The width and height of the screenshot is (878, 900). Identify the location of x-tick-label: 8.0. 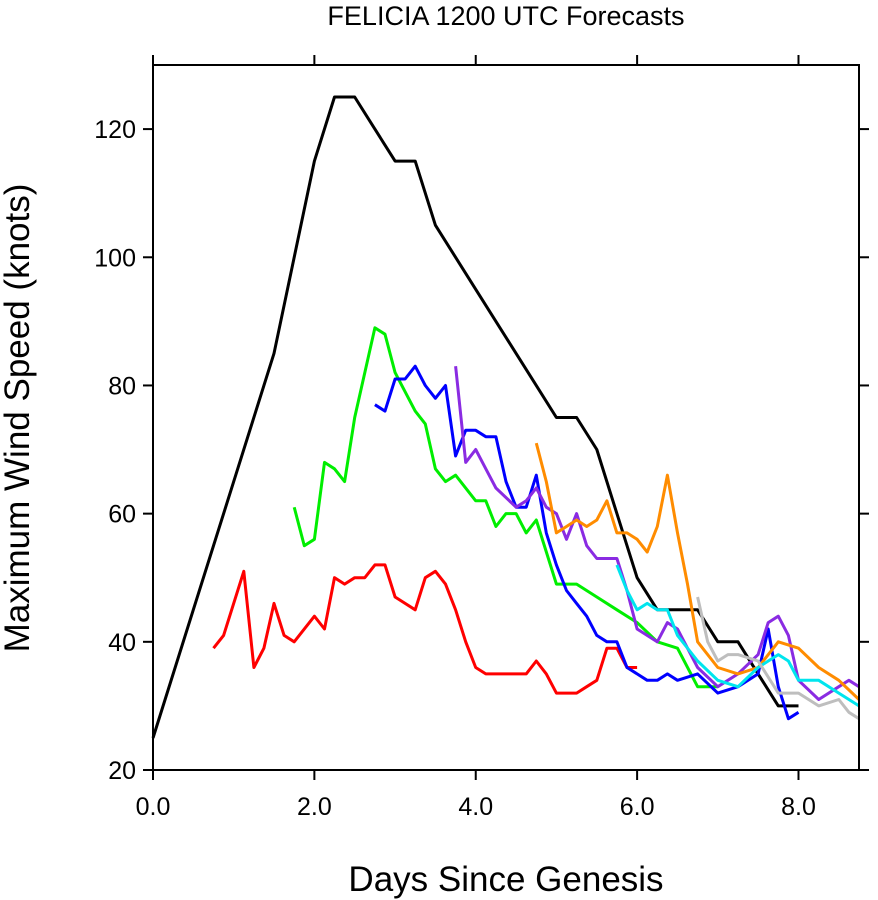
(798, 807).